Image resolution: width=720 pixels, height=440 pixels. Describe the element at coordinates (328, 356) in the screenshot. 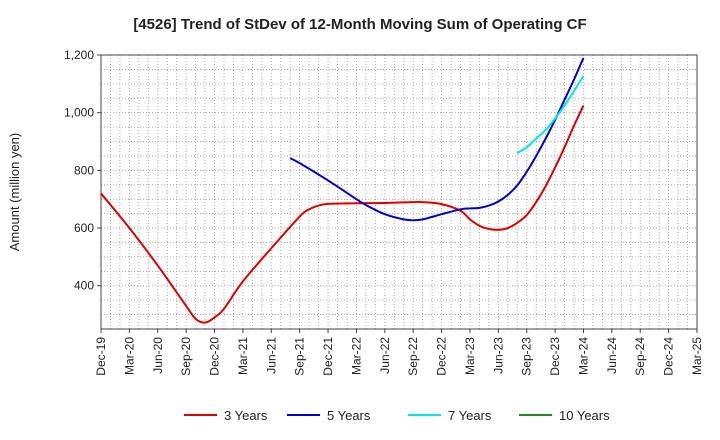

I see `x-tick-label: Dec-21` at that location.